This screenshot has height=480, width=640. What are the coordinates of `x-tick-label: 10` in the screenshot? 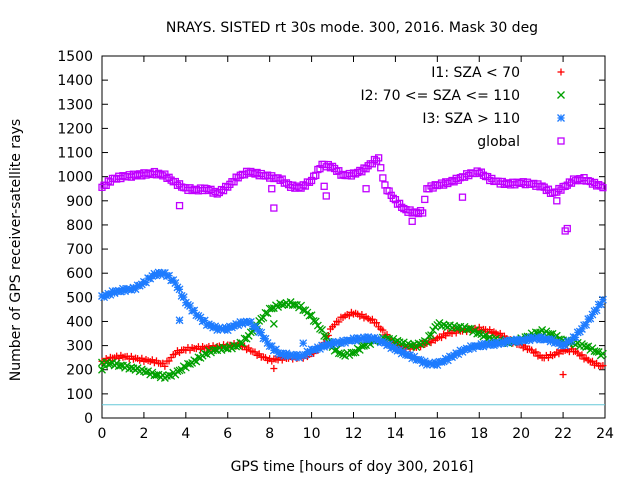 It's located at (312, 434).